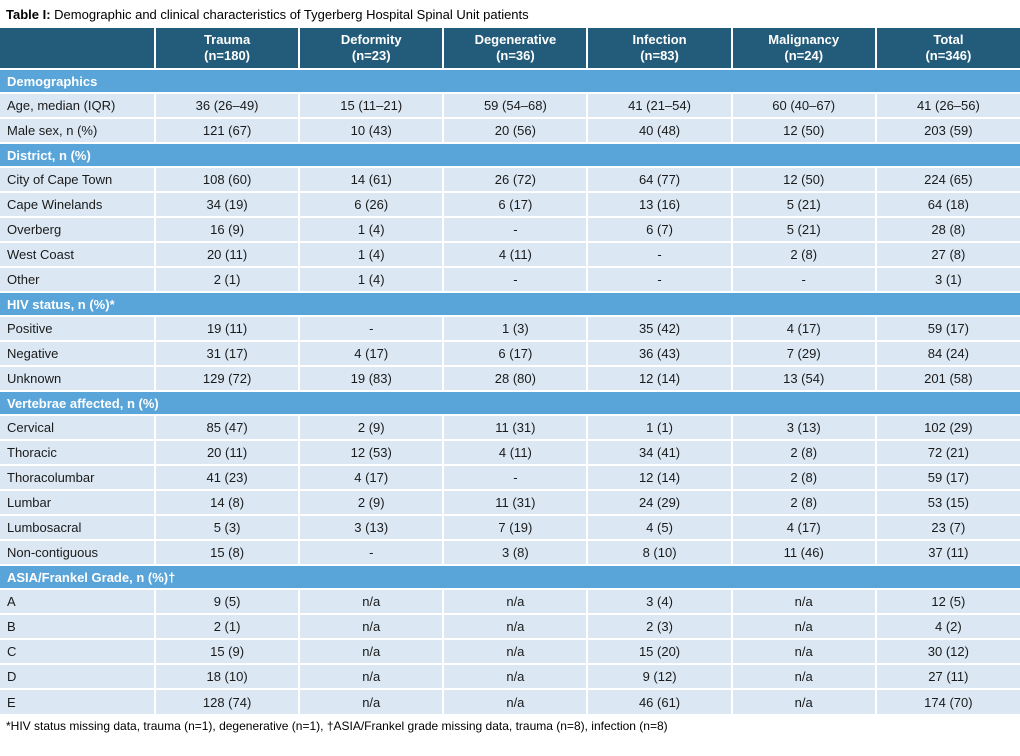 Image resolution: width=1020 pixels, height=756 pixels. Describe the element at coordinates (659, 626) in the screenshot. I see `cell-infection: 2 (3)` at that location.